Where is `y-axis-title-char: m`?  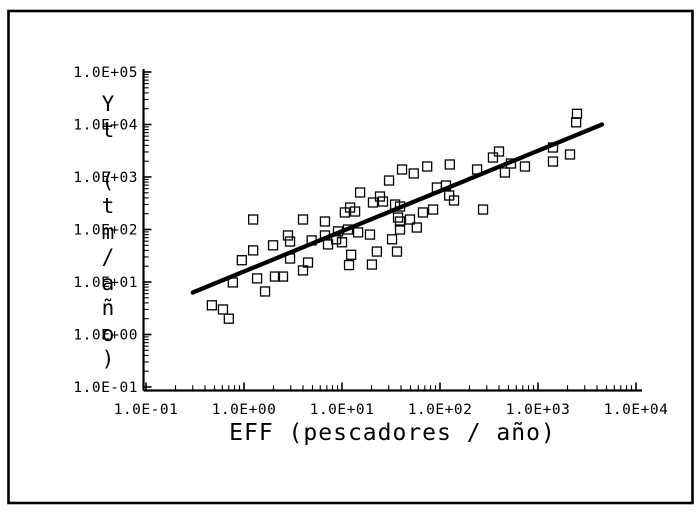
y-axis-title-char: m is located at coordinates (108, 231).